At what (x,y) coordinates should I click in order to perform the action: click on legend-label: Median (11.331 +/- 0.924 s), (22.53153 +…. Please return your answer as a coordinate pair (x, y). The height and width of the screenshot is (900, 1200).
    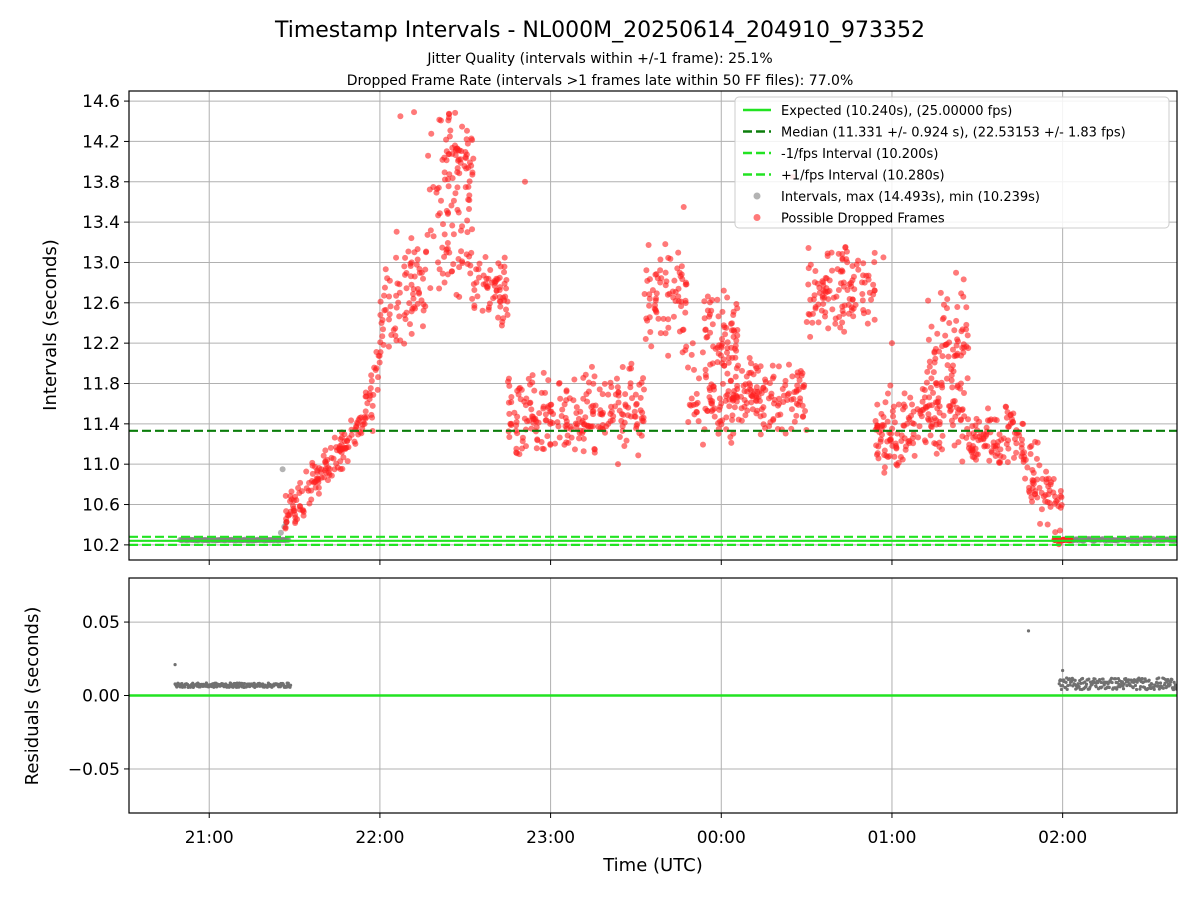
    Looking at the image, I should click on (953, 133).